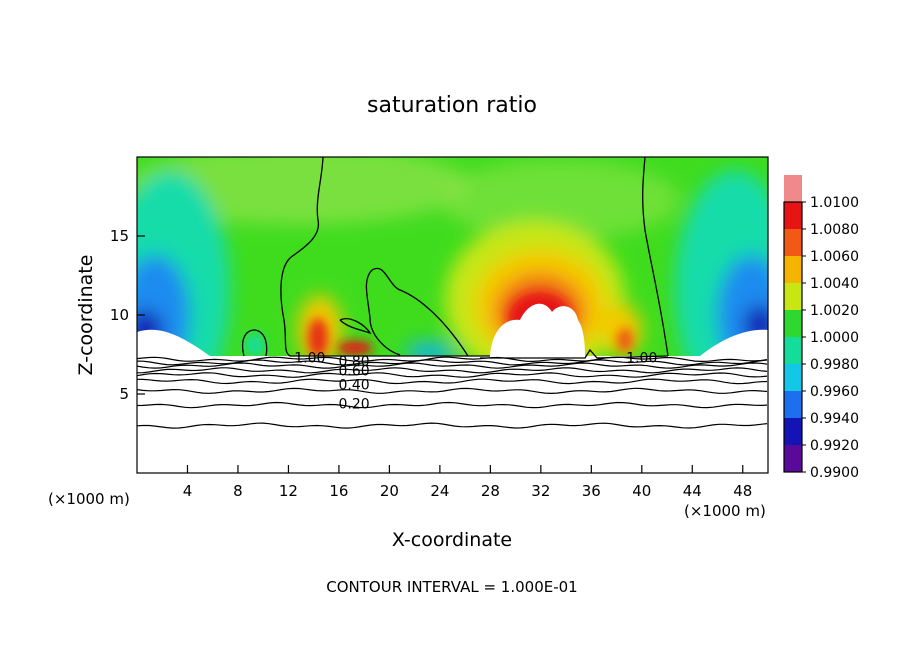 The height and width of the screenshot is (658, 904). I want to click on x-axis-label: X-coordinate, so click(452, 540).